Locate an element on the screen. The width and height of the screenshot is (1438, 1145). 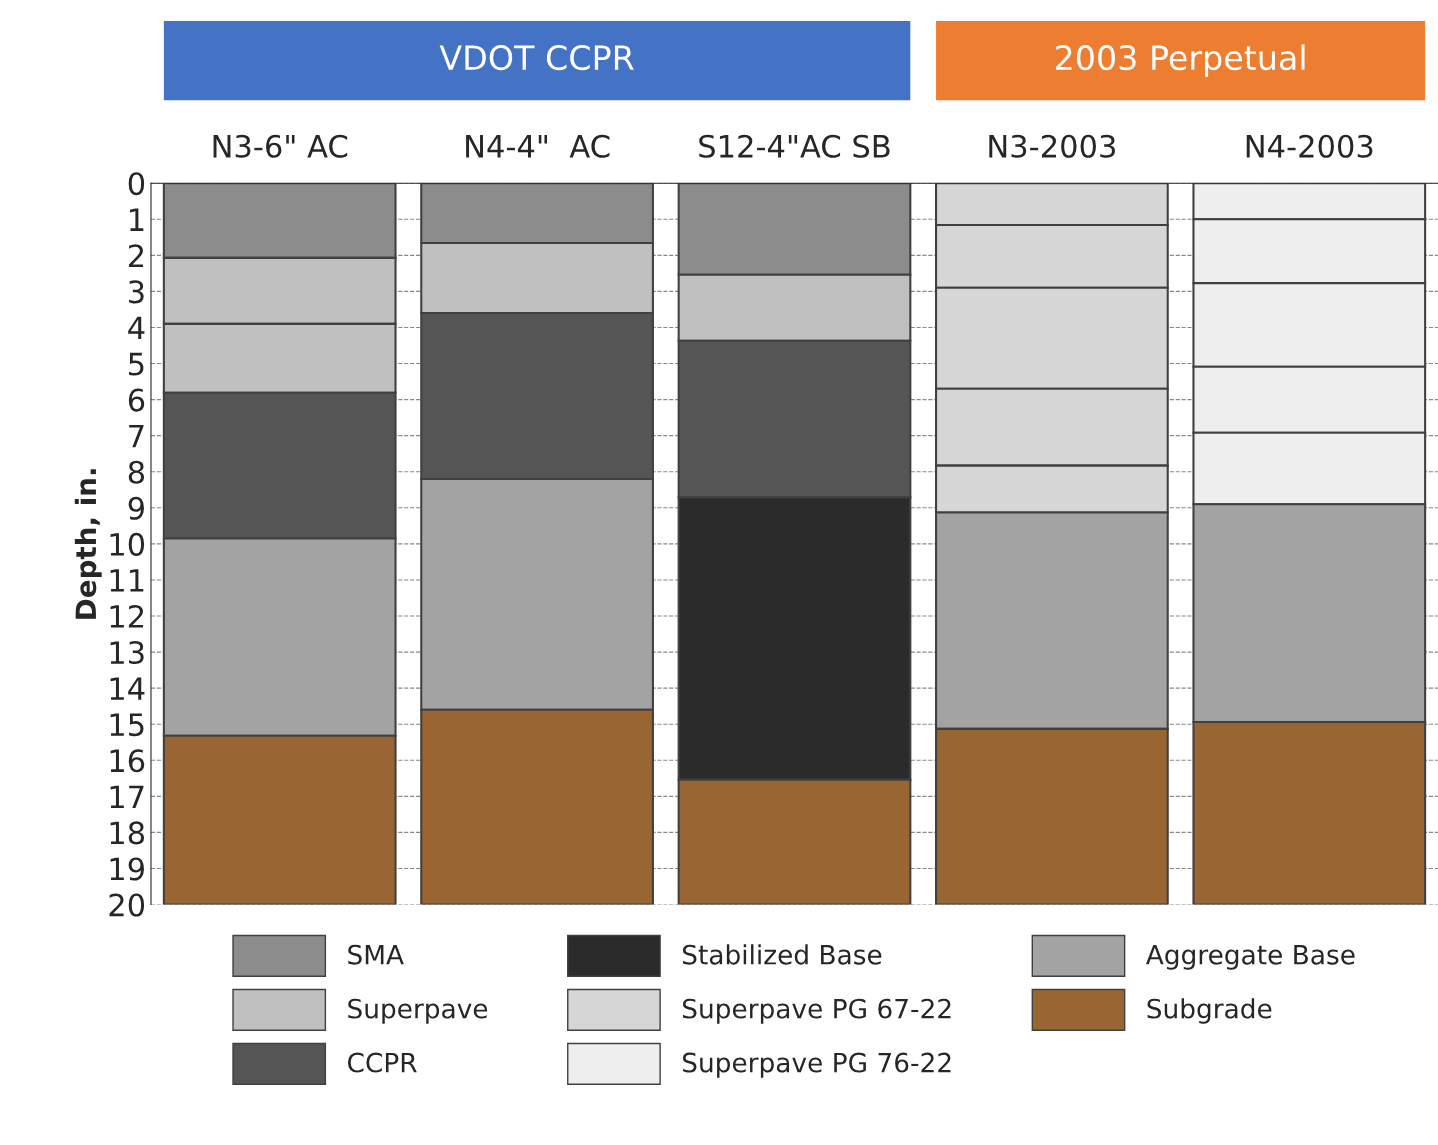
y-tick-label: 6 is located at coordinates (136, 400).